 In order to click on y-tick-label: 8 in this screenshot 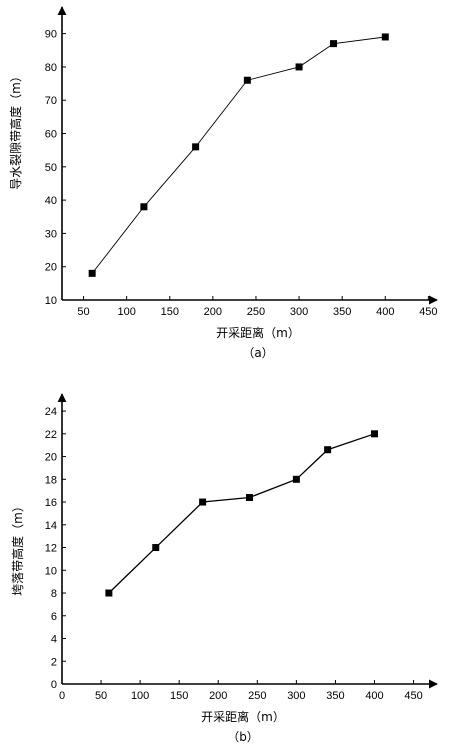, I will do `click(54, 594)`.